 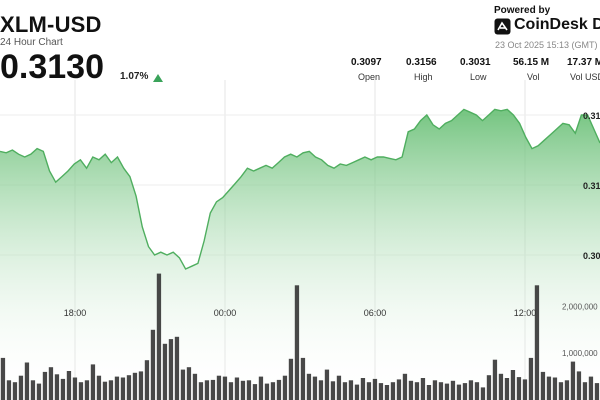 What do you see at coordinates (475, 62) in the screenshot?
I see `stat-low-value: 0.3031` at bounding box center [475, 62].